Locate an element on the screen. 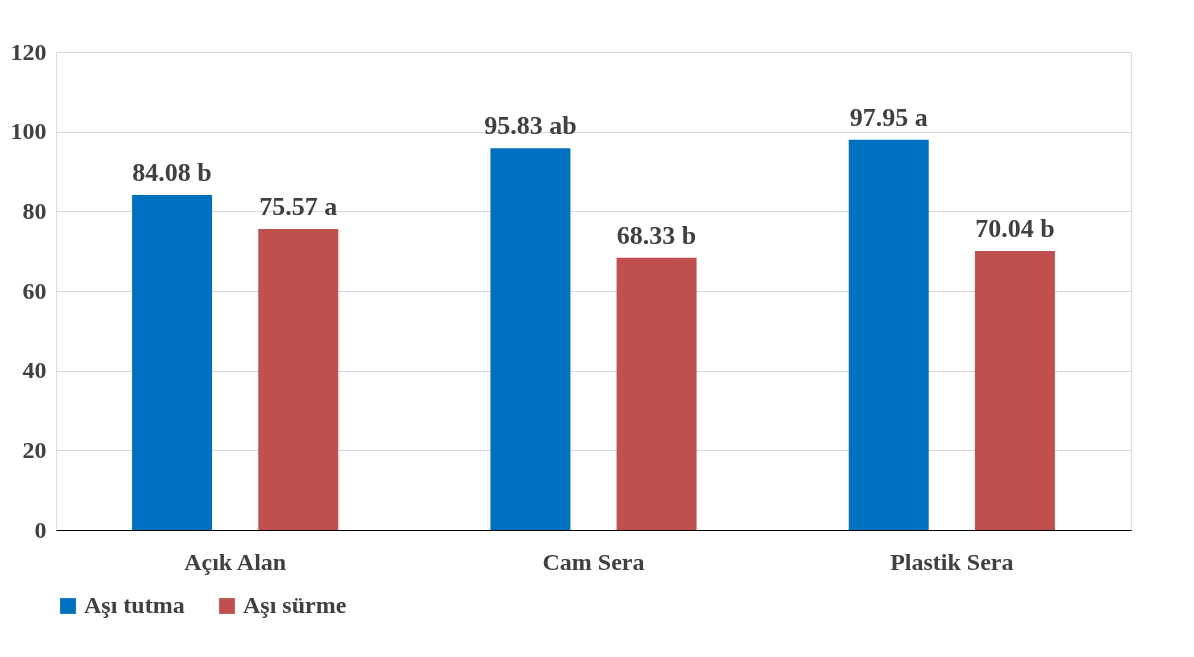  x-tick-label: Cam Sera is located at coordinates (593, 561).